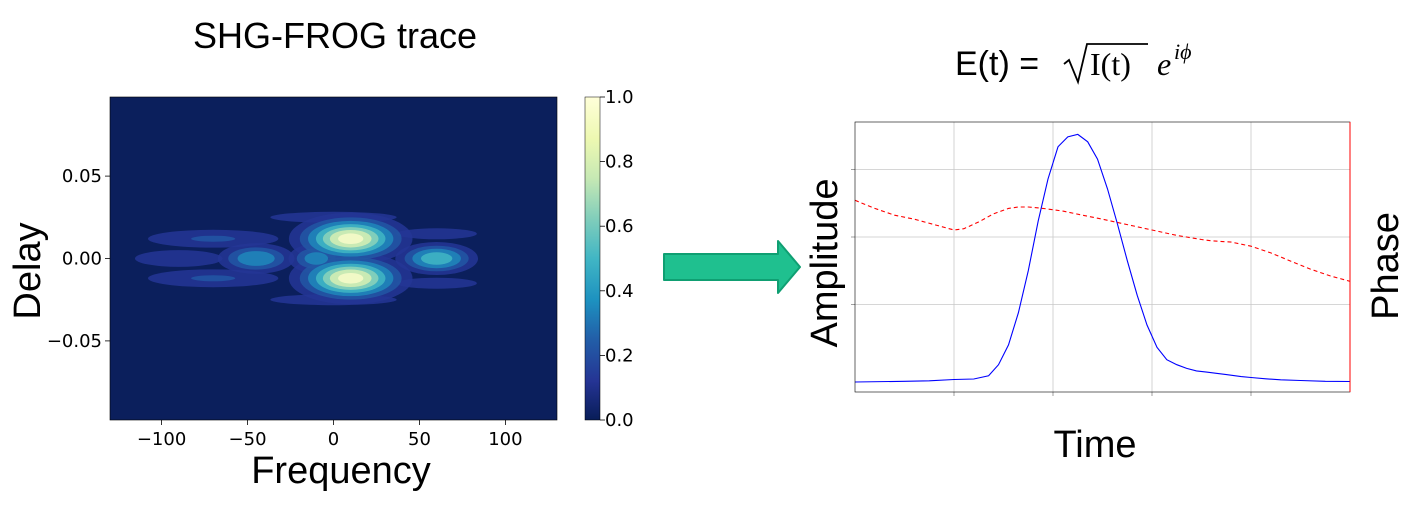 This screenshot has height=519, width=1418. I want to click on heatmap-y-axis: 0.05 0.00 −0.05, so click(78, 259).